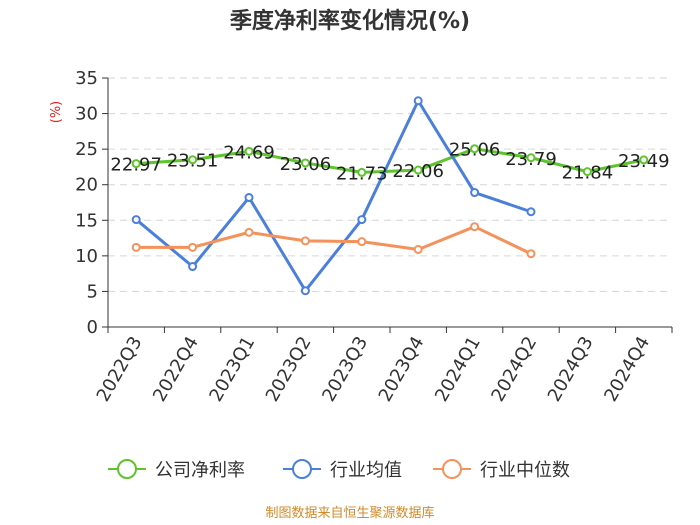 The height and width of the screenshot is (525, 700). What do you see at coordinates (92, 327) in the screenshot?
I see `y-tick-label: 0` at bounding box center [92, 327].